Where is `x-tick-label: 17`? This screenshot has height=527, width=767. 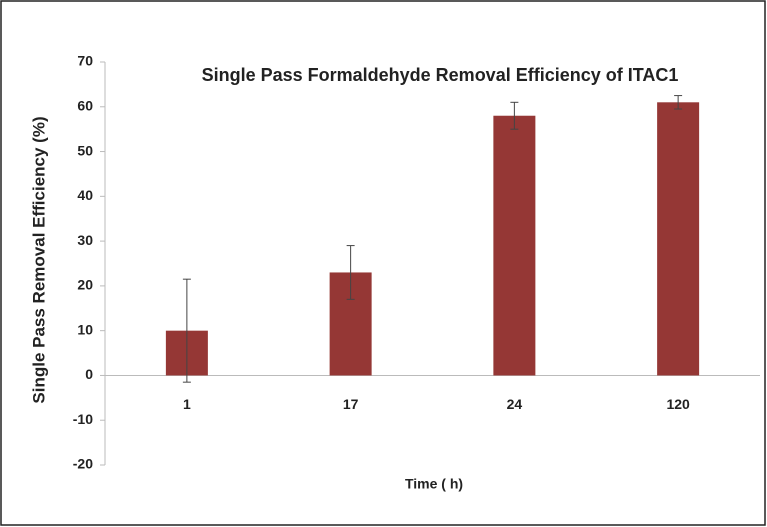
x-tick-label: 17 is located at coordinates (351, 404).